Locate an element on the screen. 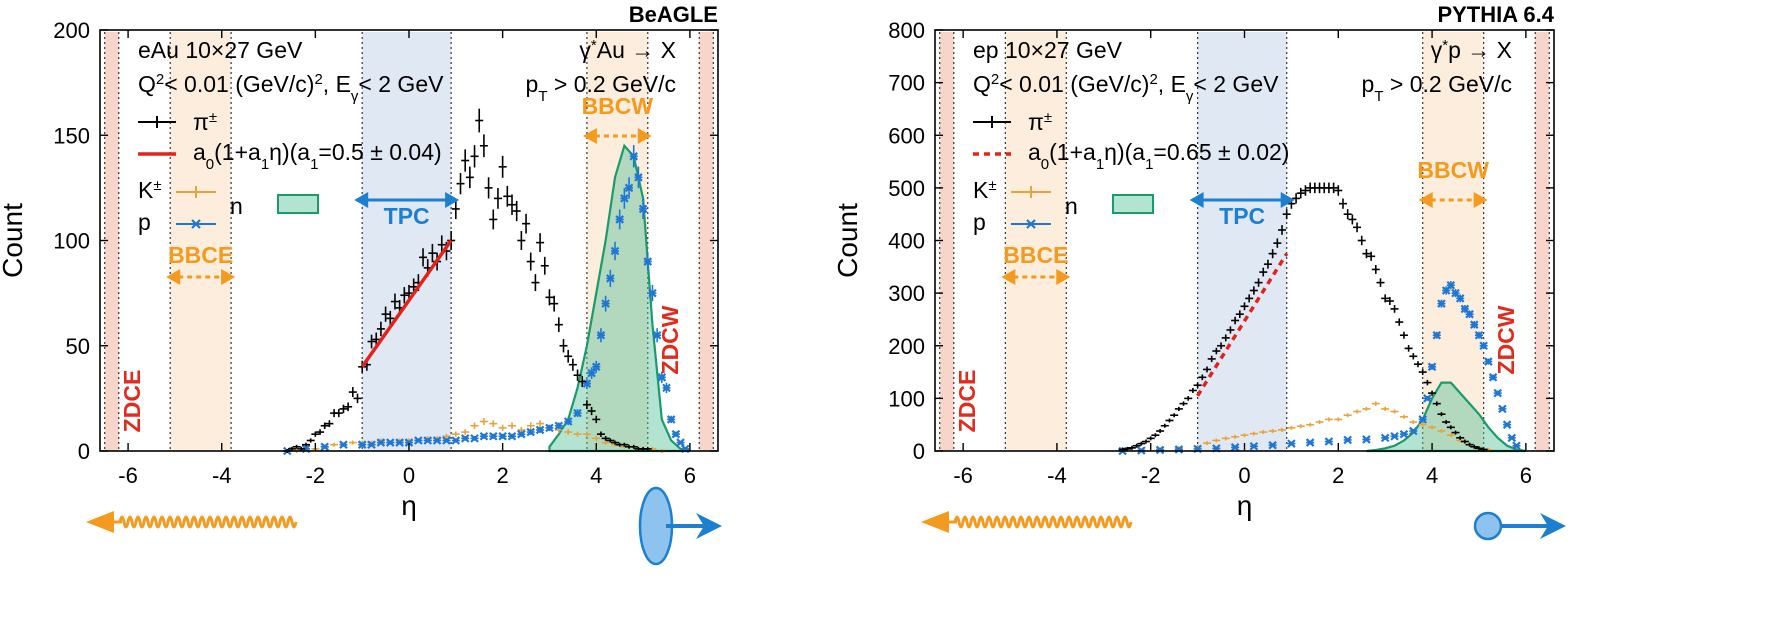 The height and width of the screenshot is (634, 1776). x-tick-label: 2 is located at coordinates (503, 475).